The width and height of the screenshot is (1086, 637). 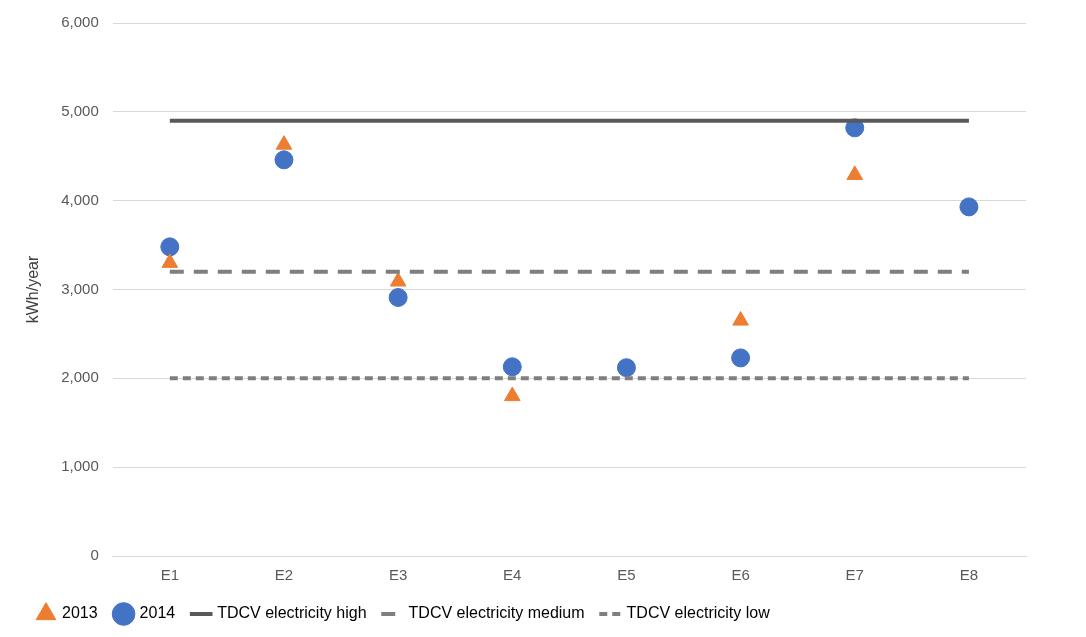 What do you see at coordinates (80, 110) in the screenshot?
I see `y-tick-label: 5,000` at bounding box center [80, 110].